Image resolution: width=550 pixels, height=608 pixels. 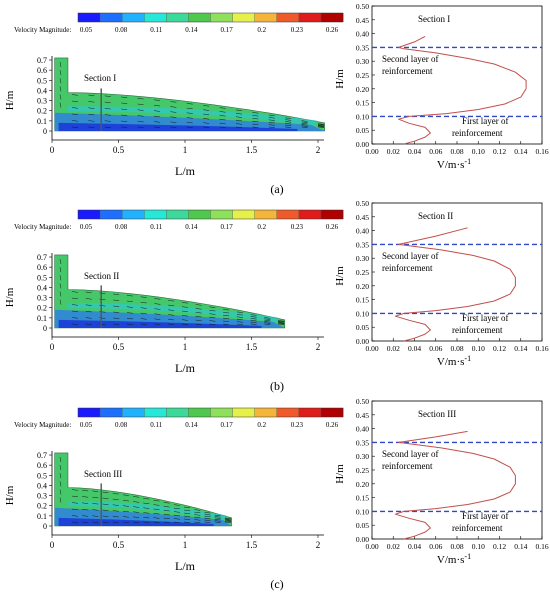 I want to click on colorbar-label: Velocity Magnitude:, so click(x=42, y=425).